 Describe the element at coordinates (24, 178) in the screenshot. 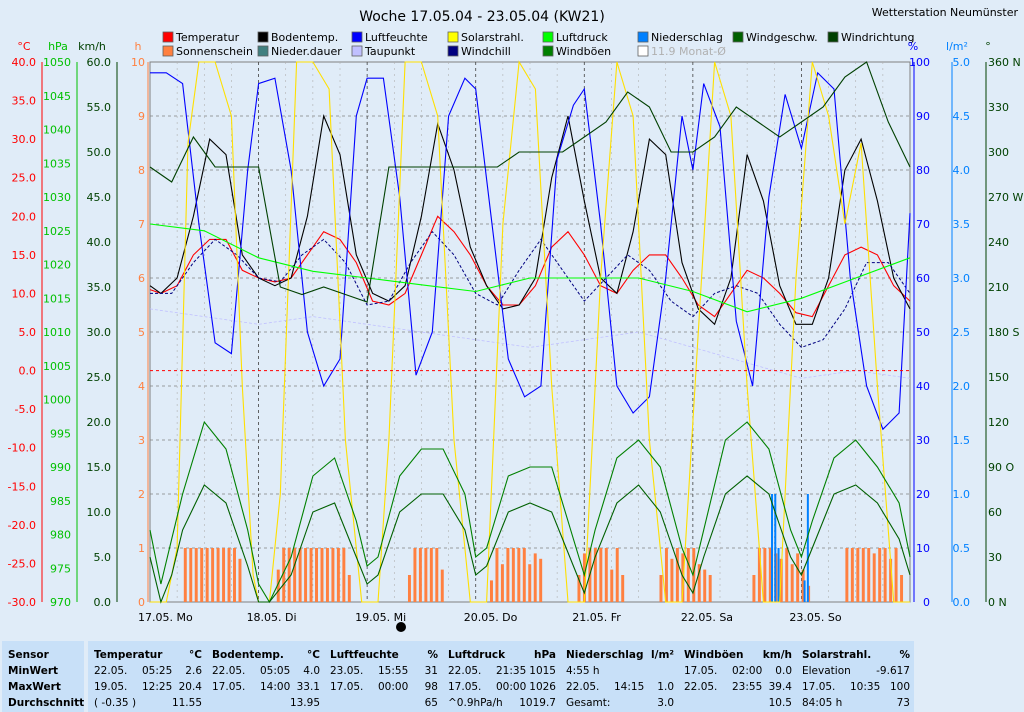

I see `temp-axis-tick: 25.0` at that location.